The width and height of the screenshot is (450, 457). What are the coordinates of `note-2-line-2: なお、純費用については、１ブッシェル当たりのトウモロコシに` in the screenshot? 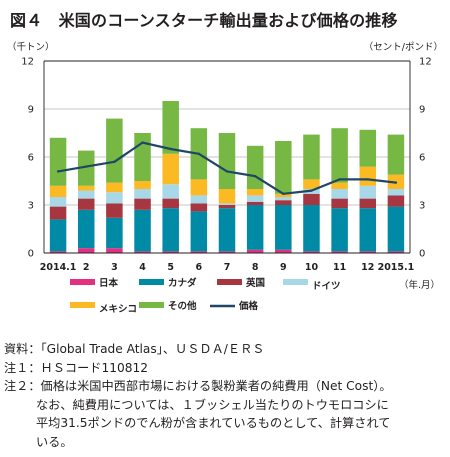 It's located at (212, 404).